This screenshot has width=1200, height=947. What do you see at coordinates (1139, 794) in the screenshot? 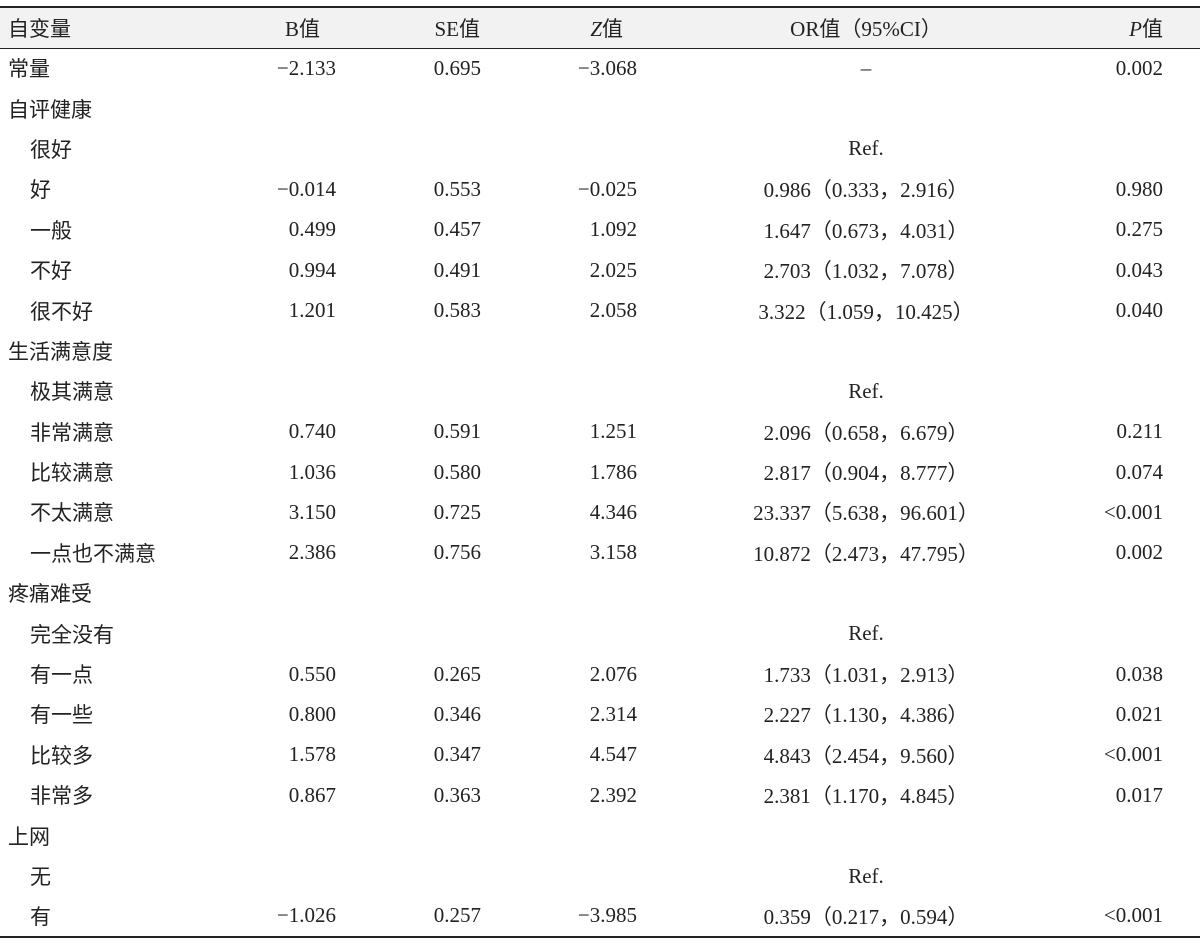
I see `p-cell: 0.017` at bounding box center [1139, 794].